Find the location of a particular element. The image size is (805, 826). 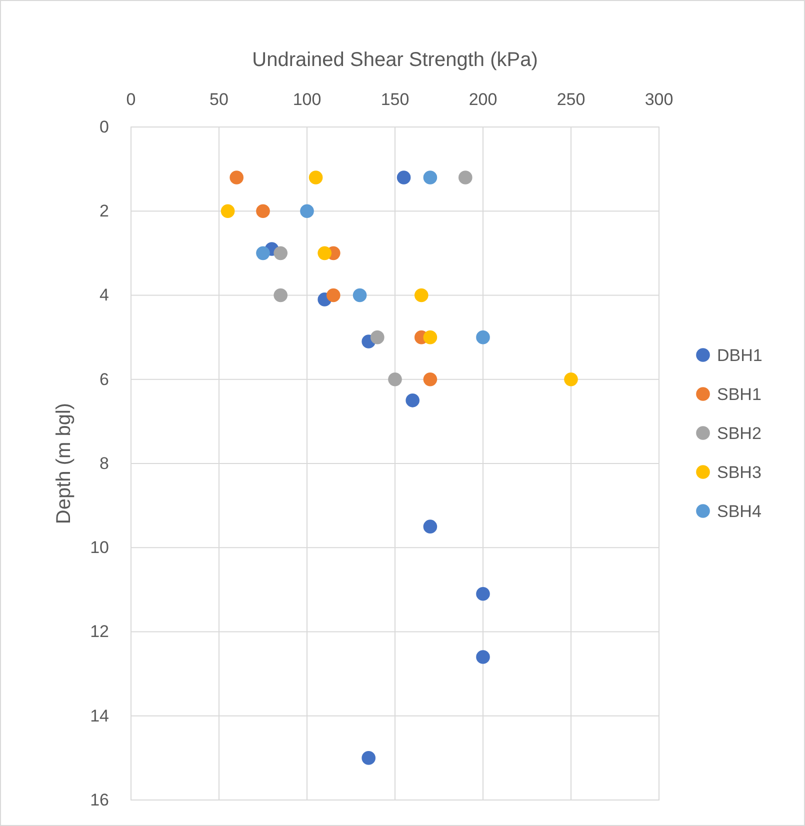

y-tick-label: 2 is located at coordinates (104, 211).